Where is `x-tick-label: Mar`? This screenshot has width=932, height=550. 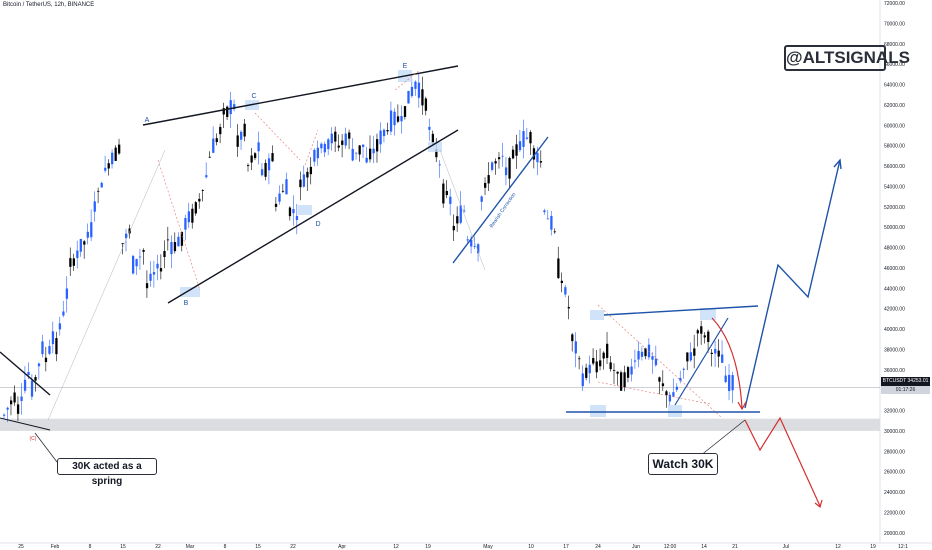
x-tick-label: Mar is located at coordinates (190, 547).